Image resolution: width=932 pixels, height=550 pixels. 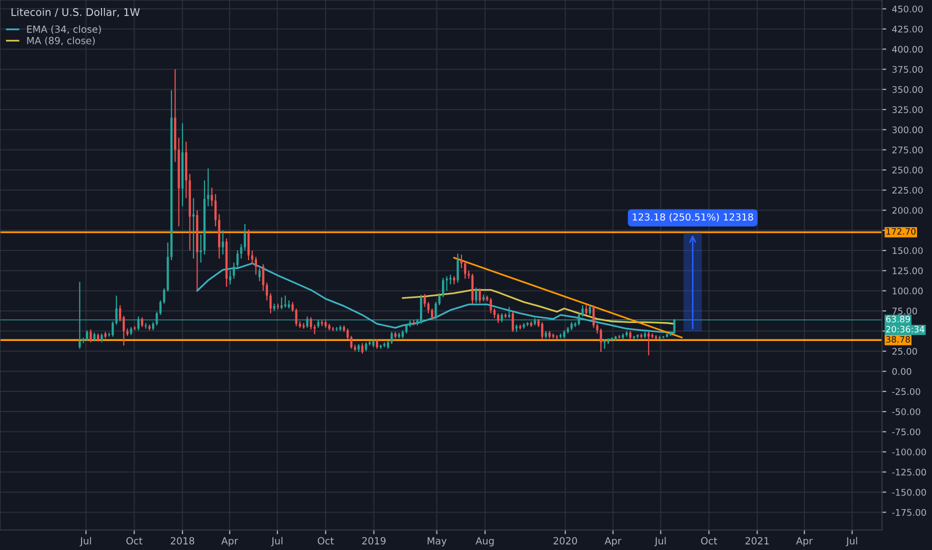 What do you see at coordinates (909, 452) in the screenshot?
I see `y-tick-label: -100.00` at bounding box center [909, 452].